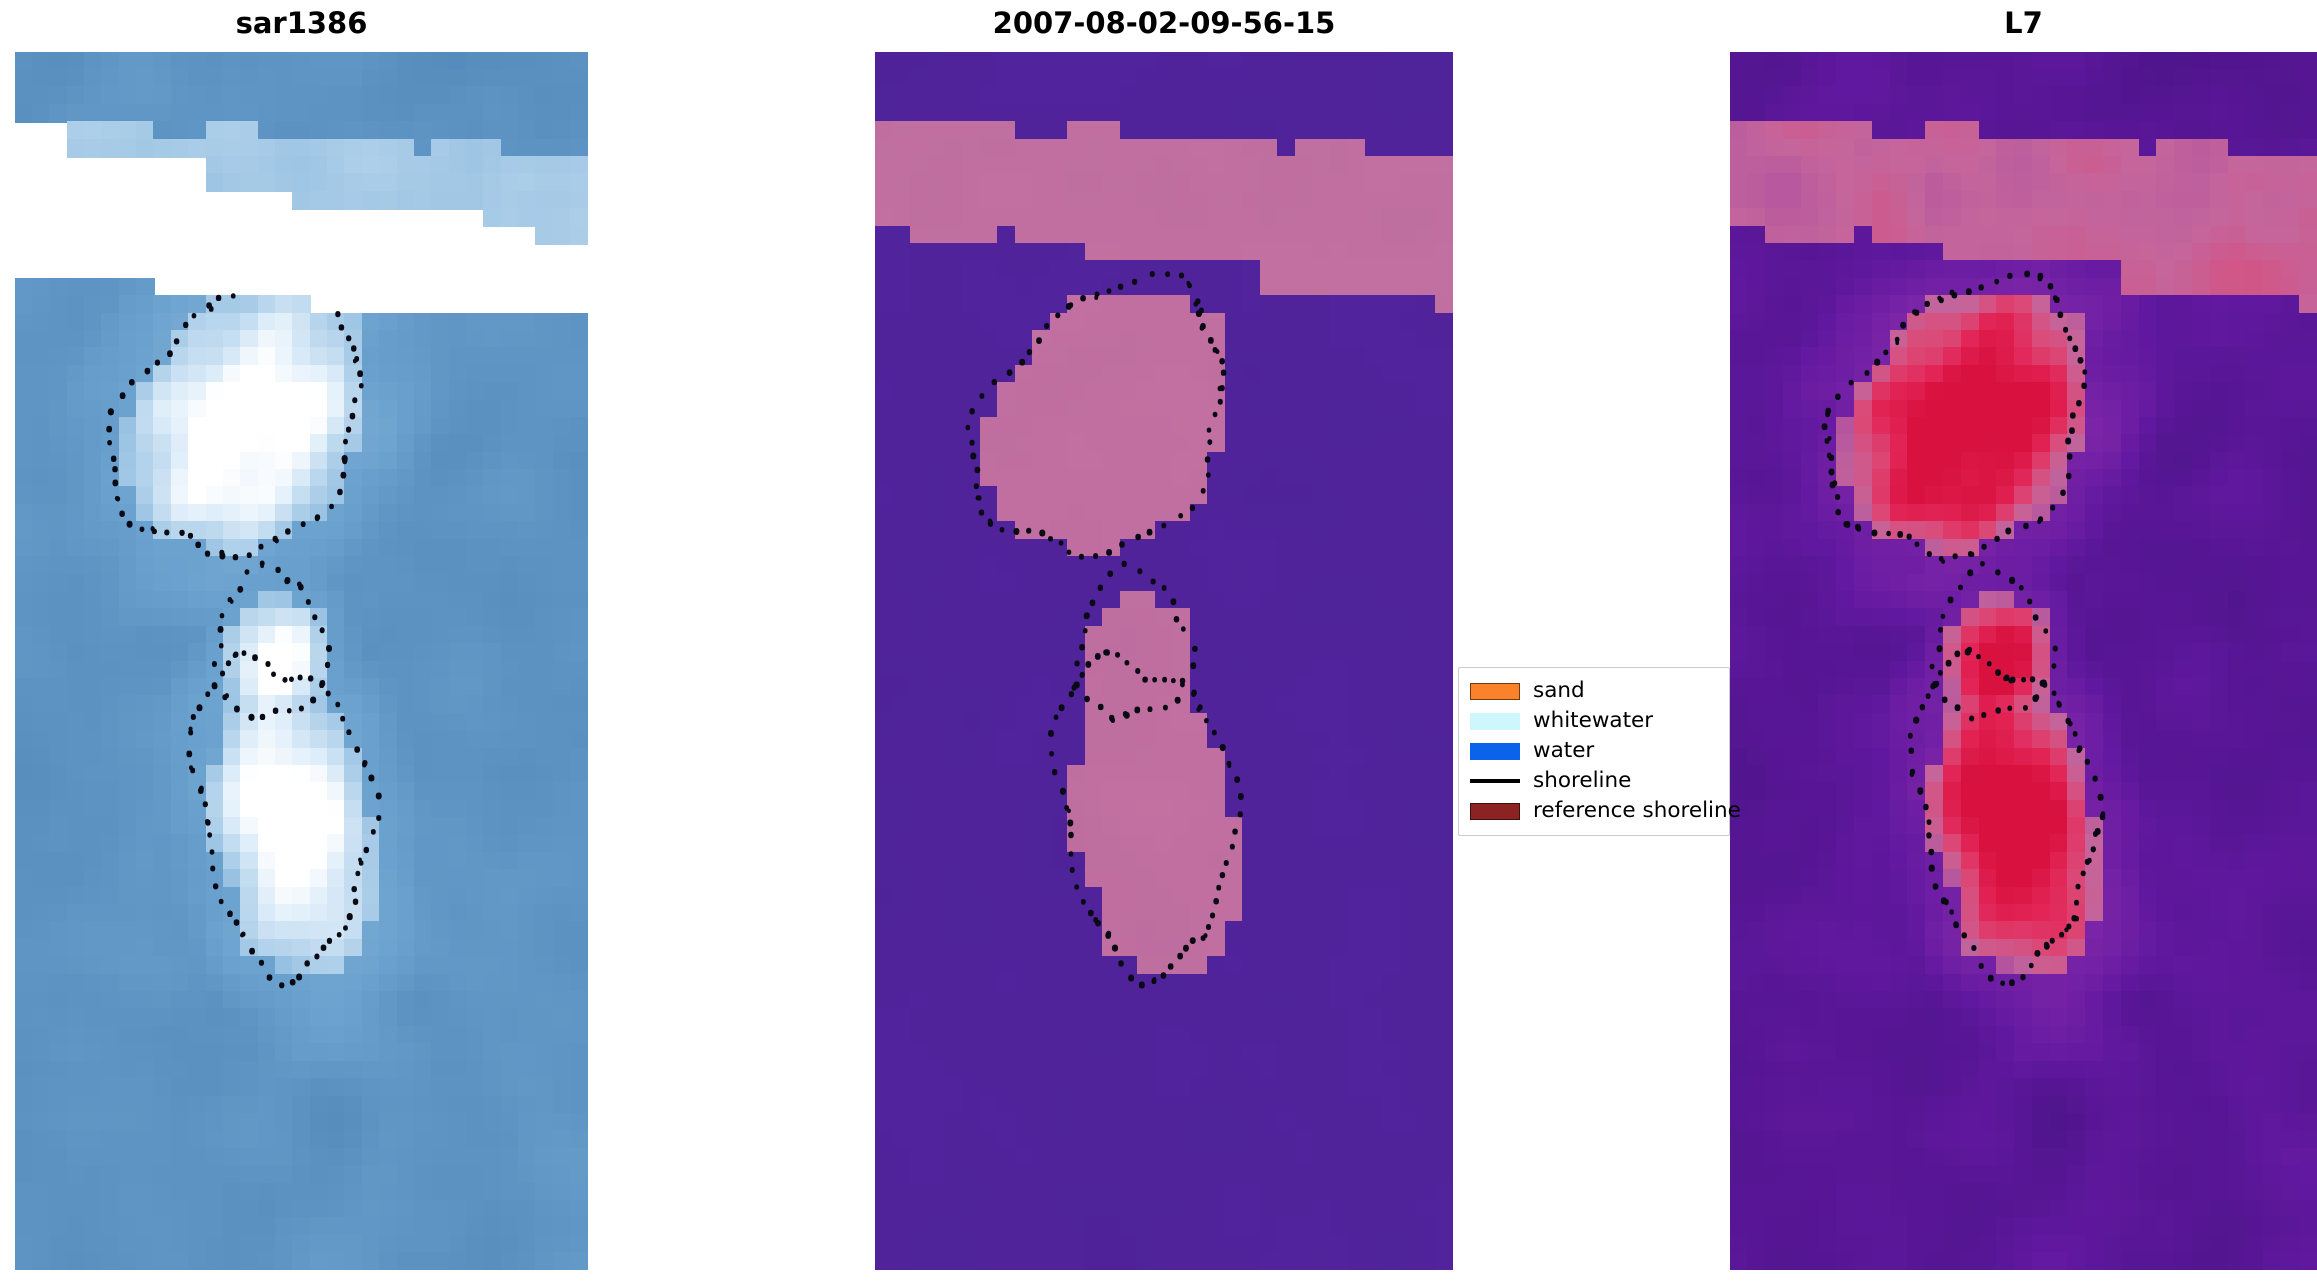 This screenshot has width=2317, height=1283. I want to click on legend-item-sand: sand, so click(1594, 691).